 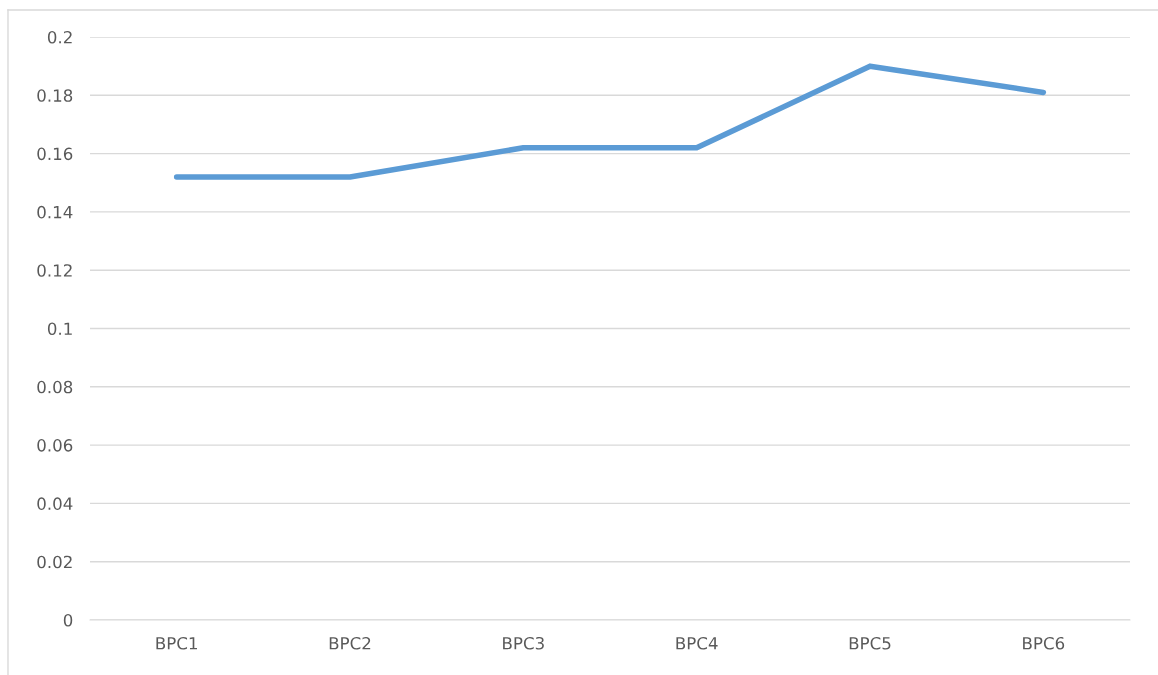 I want to click on y-tick-label: 0.12, so click(x=54, y=270).